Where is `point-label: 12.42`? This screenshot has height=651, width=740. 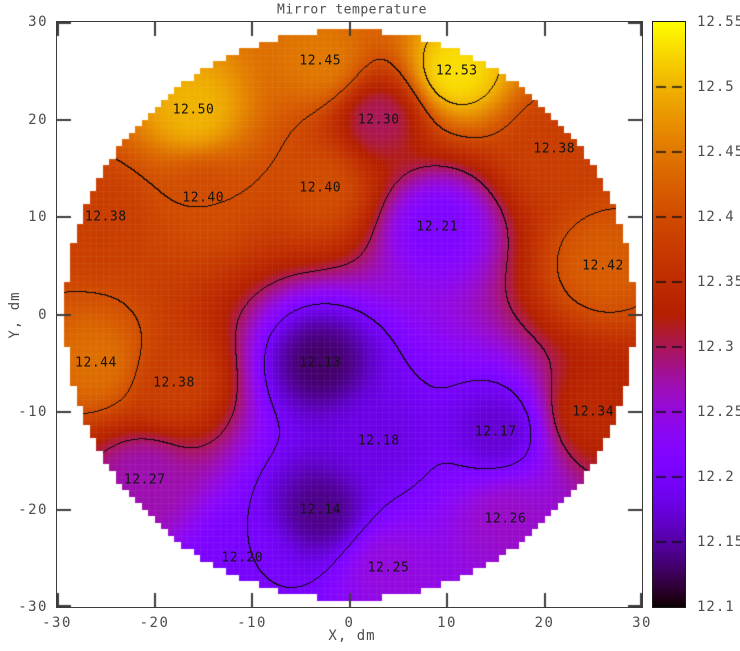 point-label: 12.42 is located at coordinates (603, 266).